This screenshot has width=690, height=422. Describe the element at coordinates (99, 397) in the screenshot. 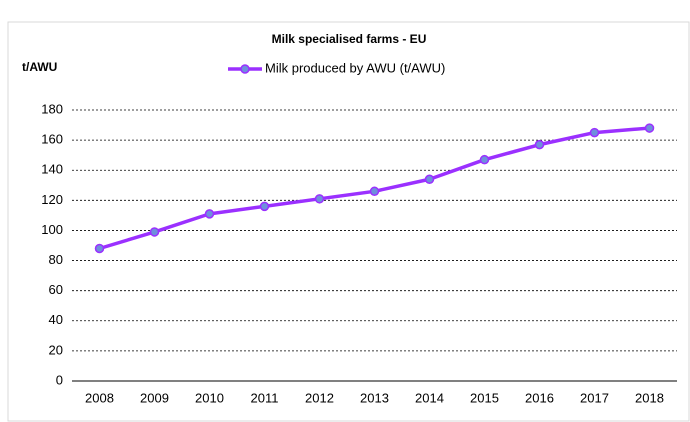

I see `x-tick-label: 2008` at that location.